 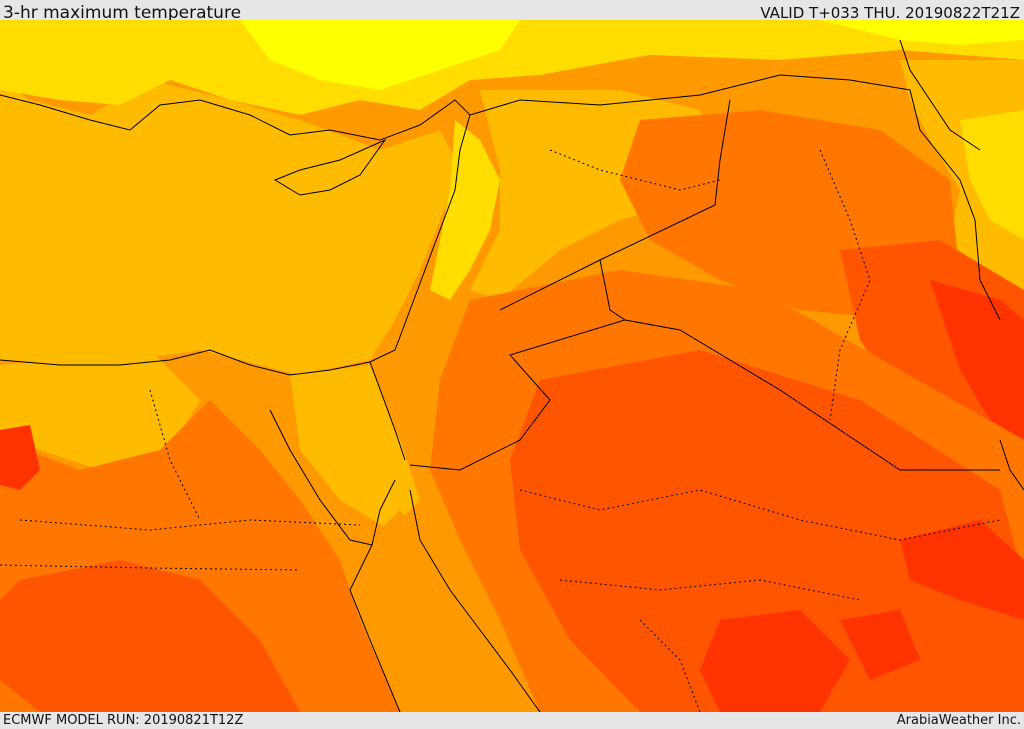 What do you see at coordinates (150, 636) in the screenshot?
I see `egypt-hotter` at bounding box center [150, 636].